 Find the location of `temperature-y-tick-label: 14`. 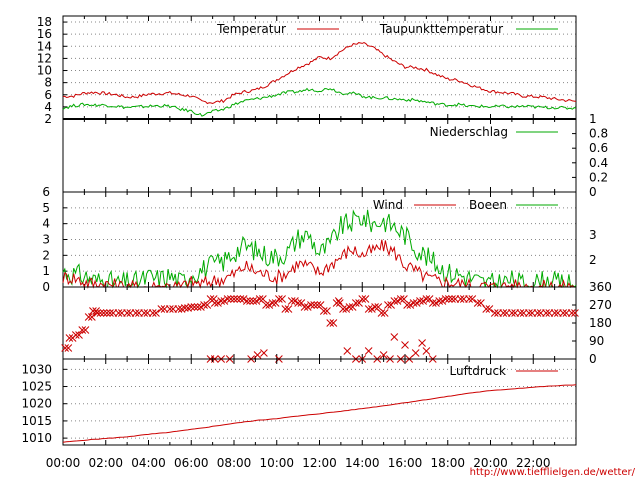

temperature-y-tick-label: 14 is located at coordinates (44, 46).